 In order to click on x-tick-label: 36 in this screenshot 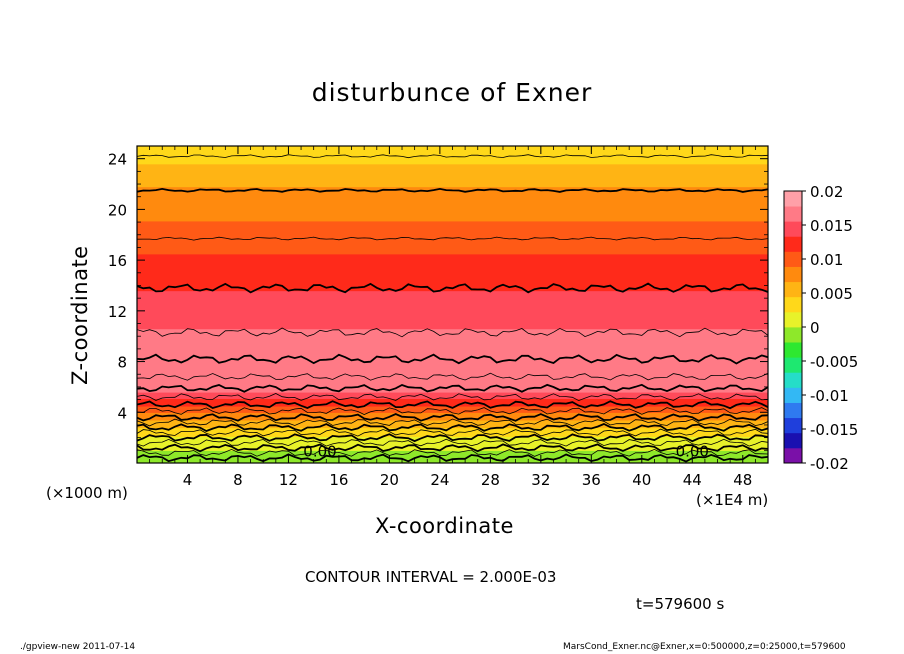, I will do `click(591, 480)`.